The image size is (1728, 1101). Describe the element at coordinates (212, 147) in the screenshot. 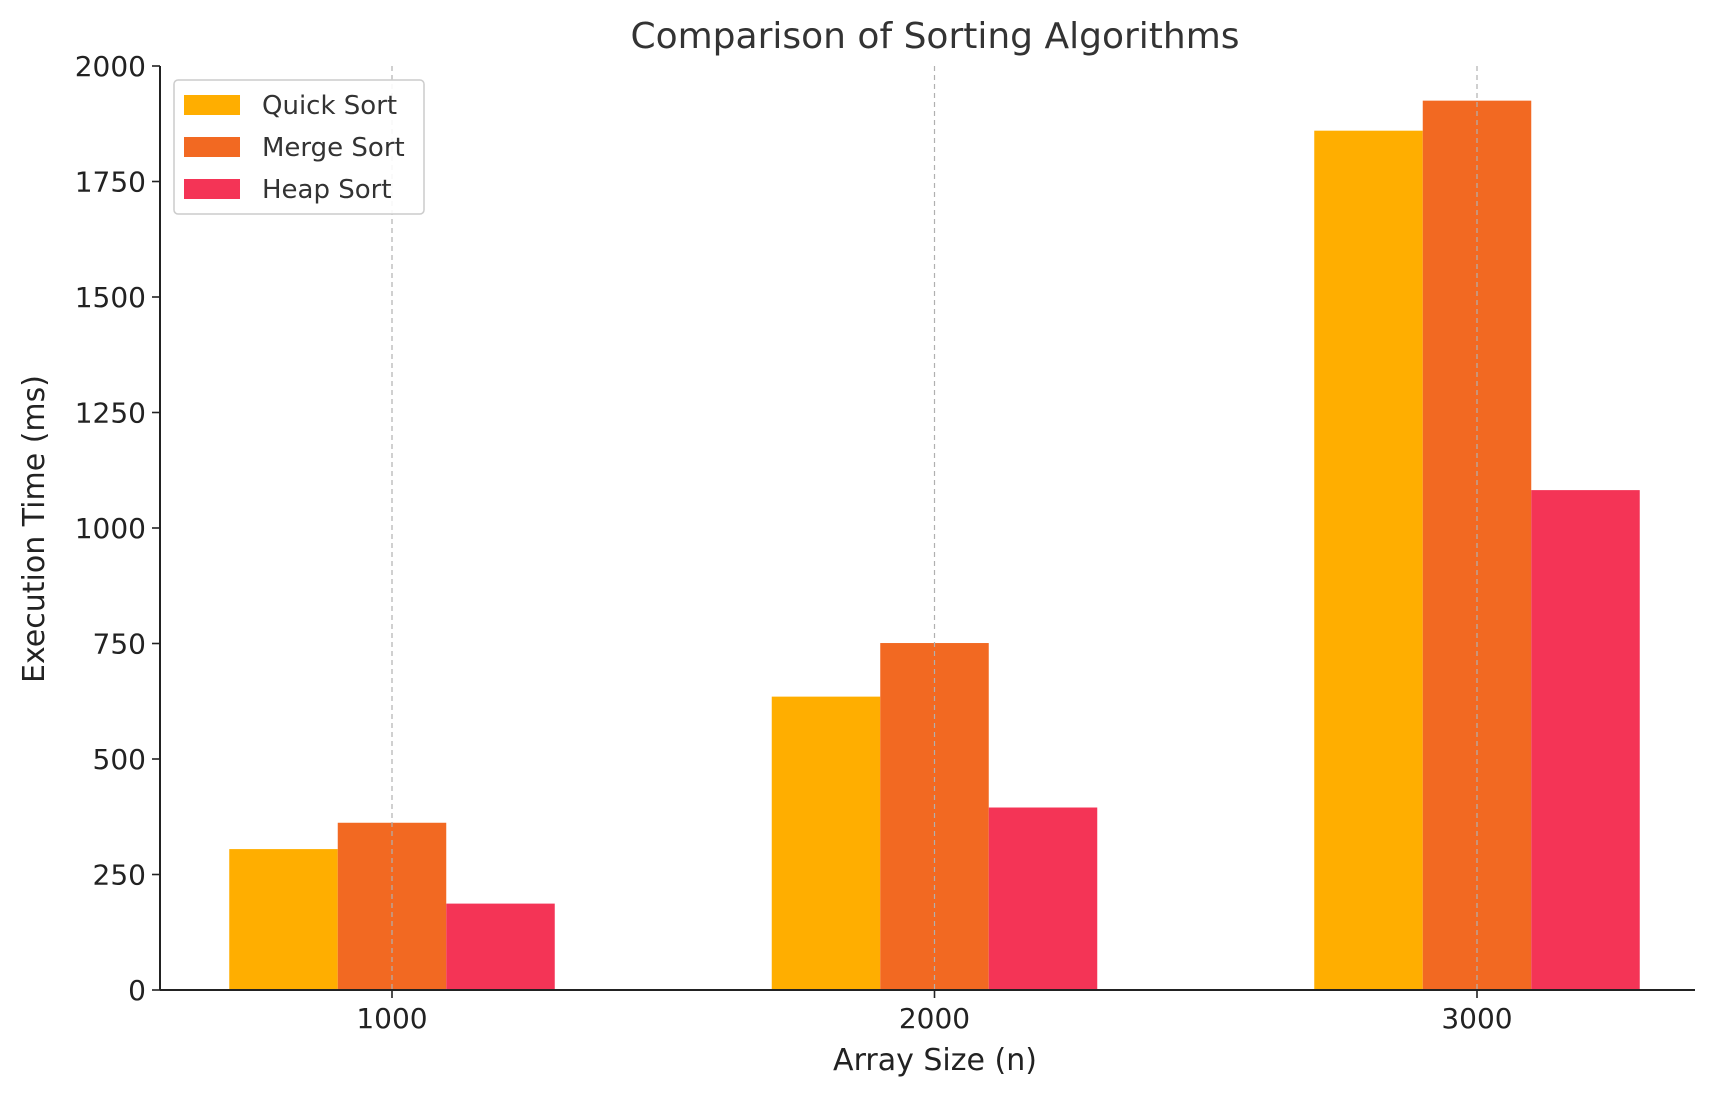

I see `legend-swatch-merge-sort` at that location.